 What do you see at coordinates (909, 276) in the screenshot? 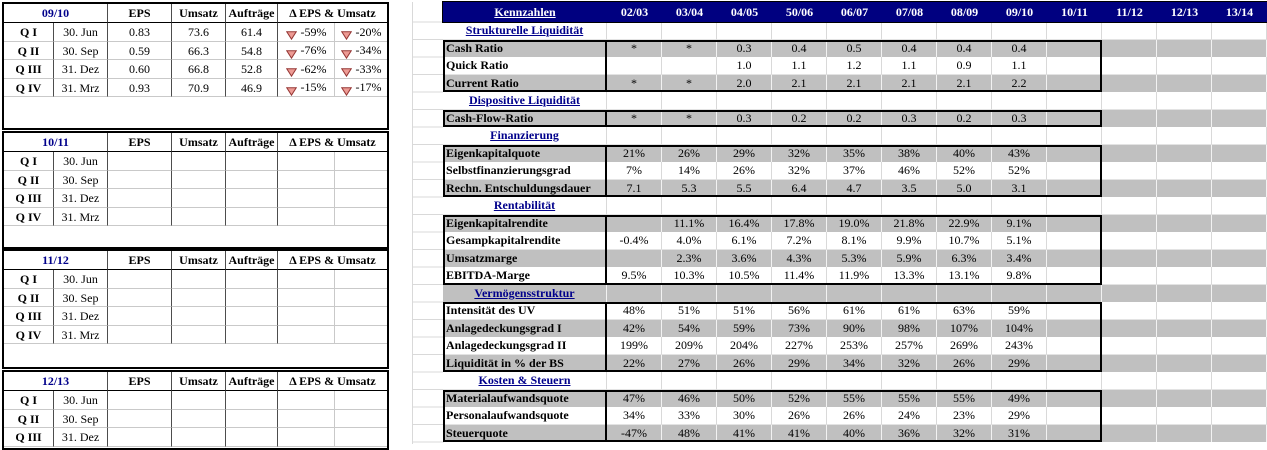
I see `value-cell: 13.3%` at bounding box center [909, 276].